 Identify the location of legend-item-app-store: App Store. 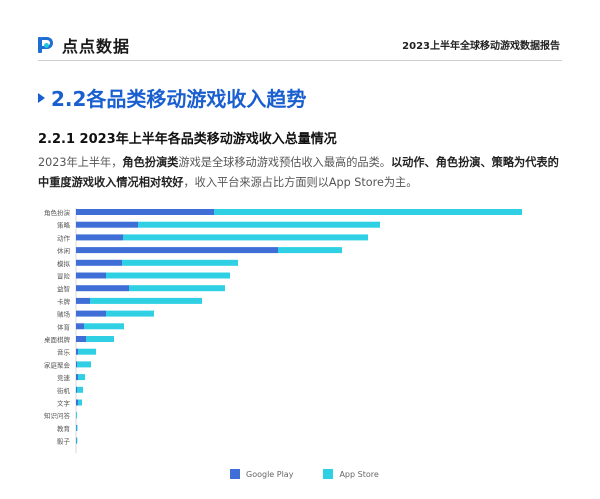
(351, 474).